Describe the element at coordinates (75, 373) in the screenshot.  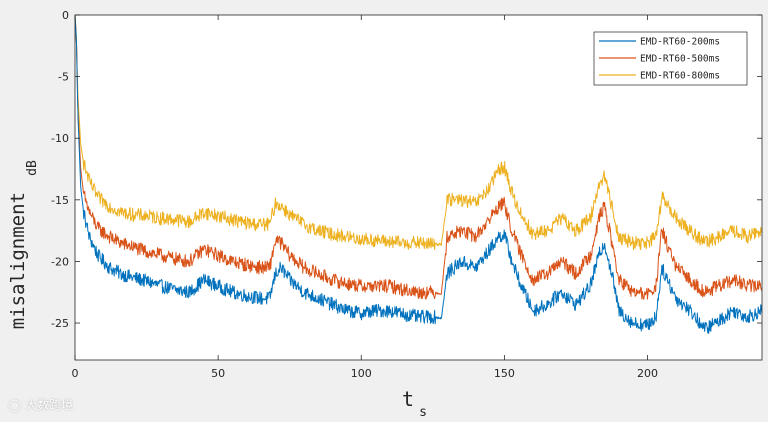
I see `x-tick-label: 0` at that location.